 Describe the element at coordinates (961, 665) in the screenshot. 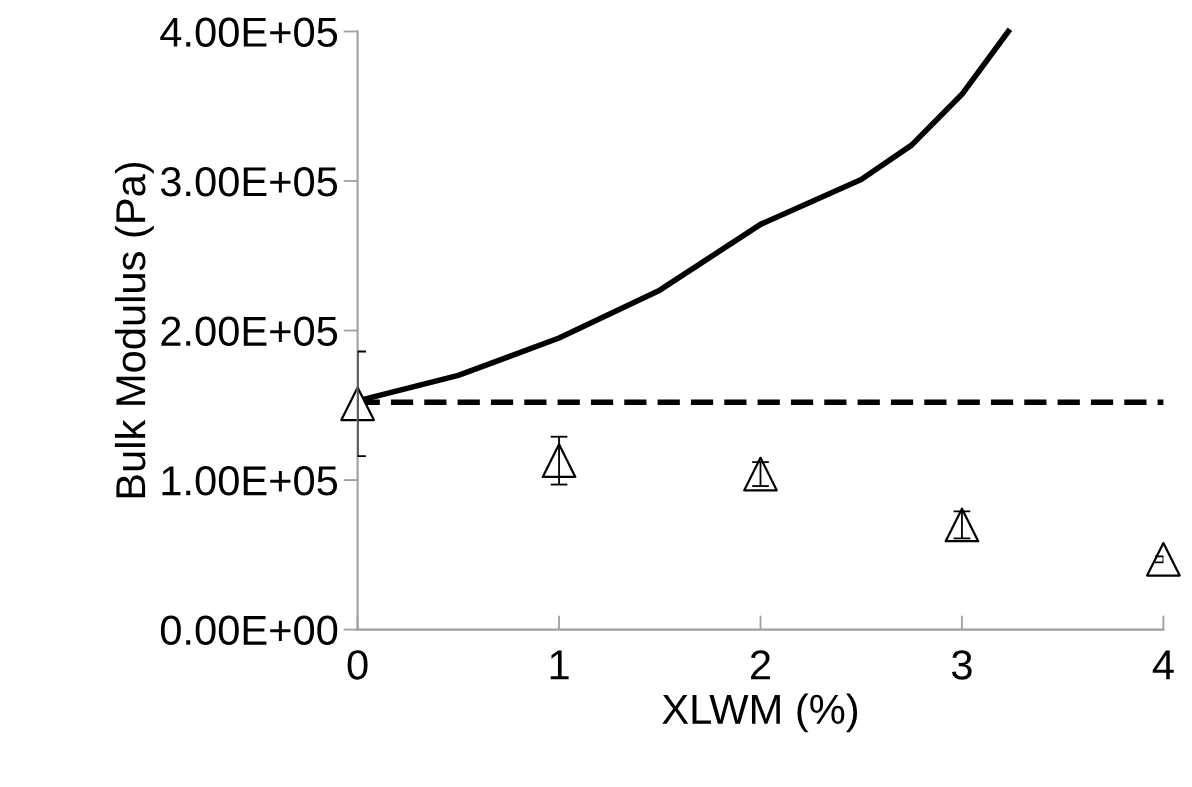

I see `x-tick-label: 3` at that location.